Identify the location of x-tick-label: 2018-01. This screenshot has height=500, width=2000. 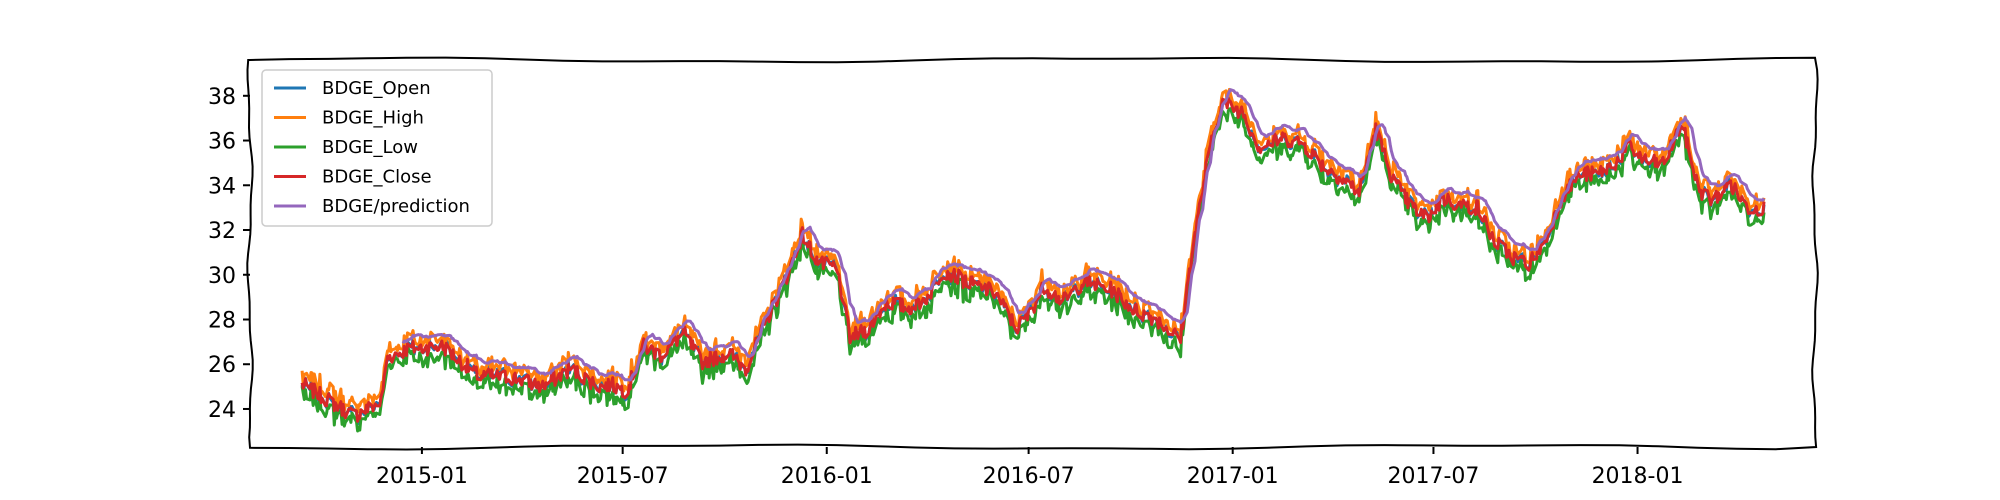
(1638, 476).